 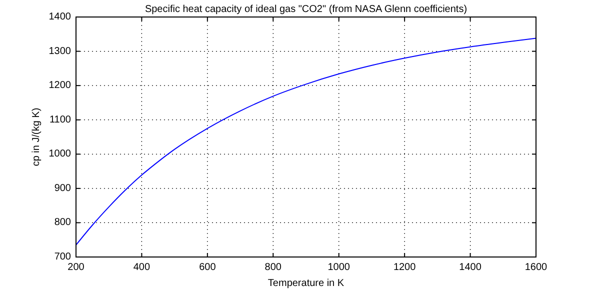 What do you see at coordinates (60, 86) in the screenshot?
I see `y-tick-label: 1200` at bounding box center [60, 86].